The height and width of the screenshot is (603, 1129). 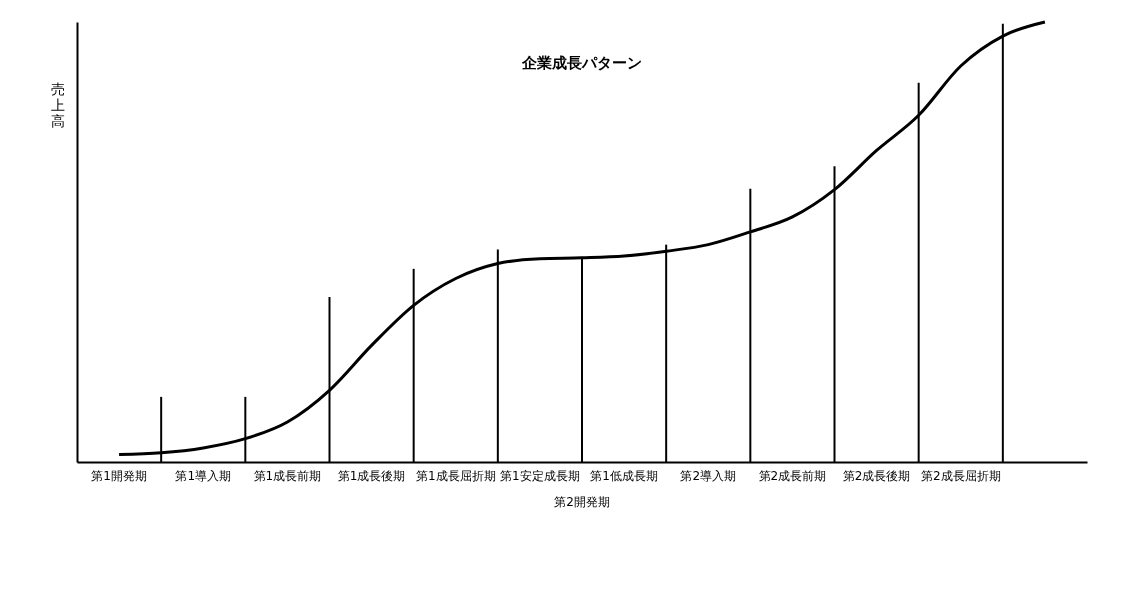 What do you see at coordinates (876, 475) in the screenshot?
I see `x-tick-label: 第2成長後期` at bounding box center [876, 475].